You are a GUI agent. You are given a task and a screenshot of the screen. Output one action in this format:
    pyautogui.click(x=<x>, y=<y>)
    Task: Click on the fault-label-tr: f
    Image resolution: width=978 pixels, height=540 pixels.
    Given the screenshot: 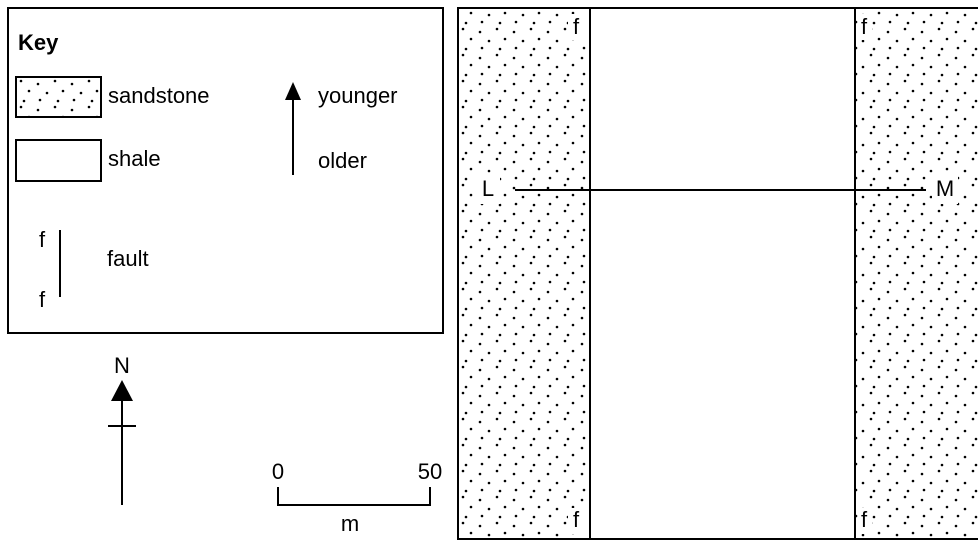 What is the action you would take?
    pyautogui.click(x=864, y=26)
    